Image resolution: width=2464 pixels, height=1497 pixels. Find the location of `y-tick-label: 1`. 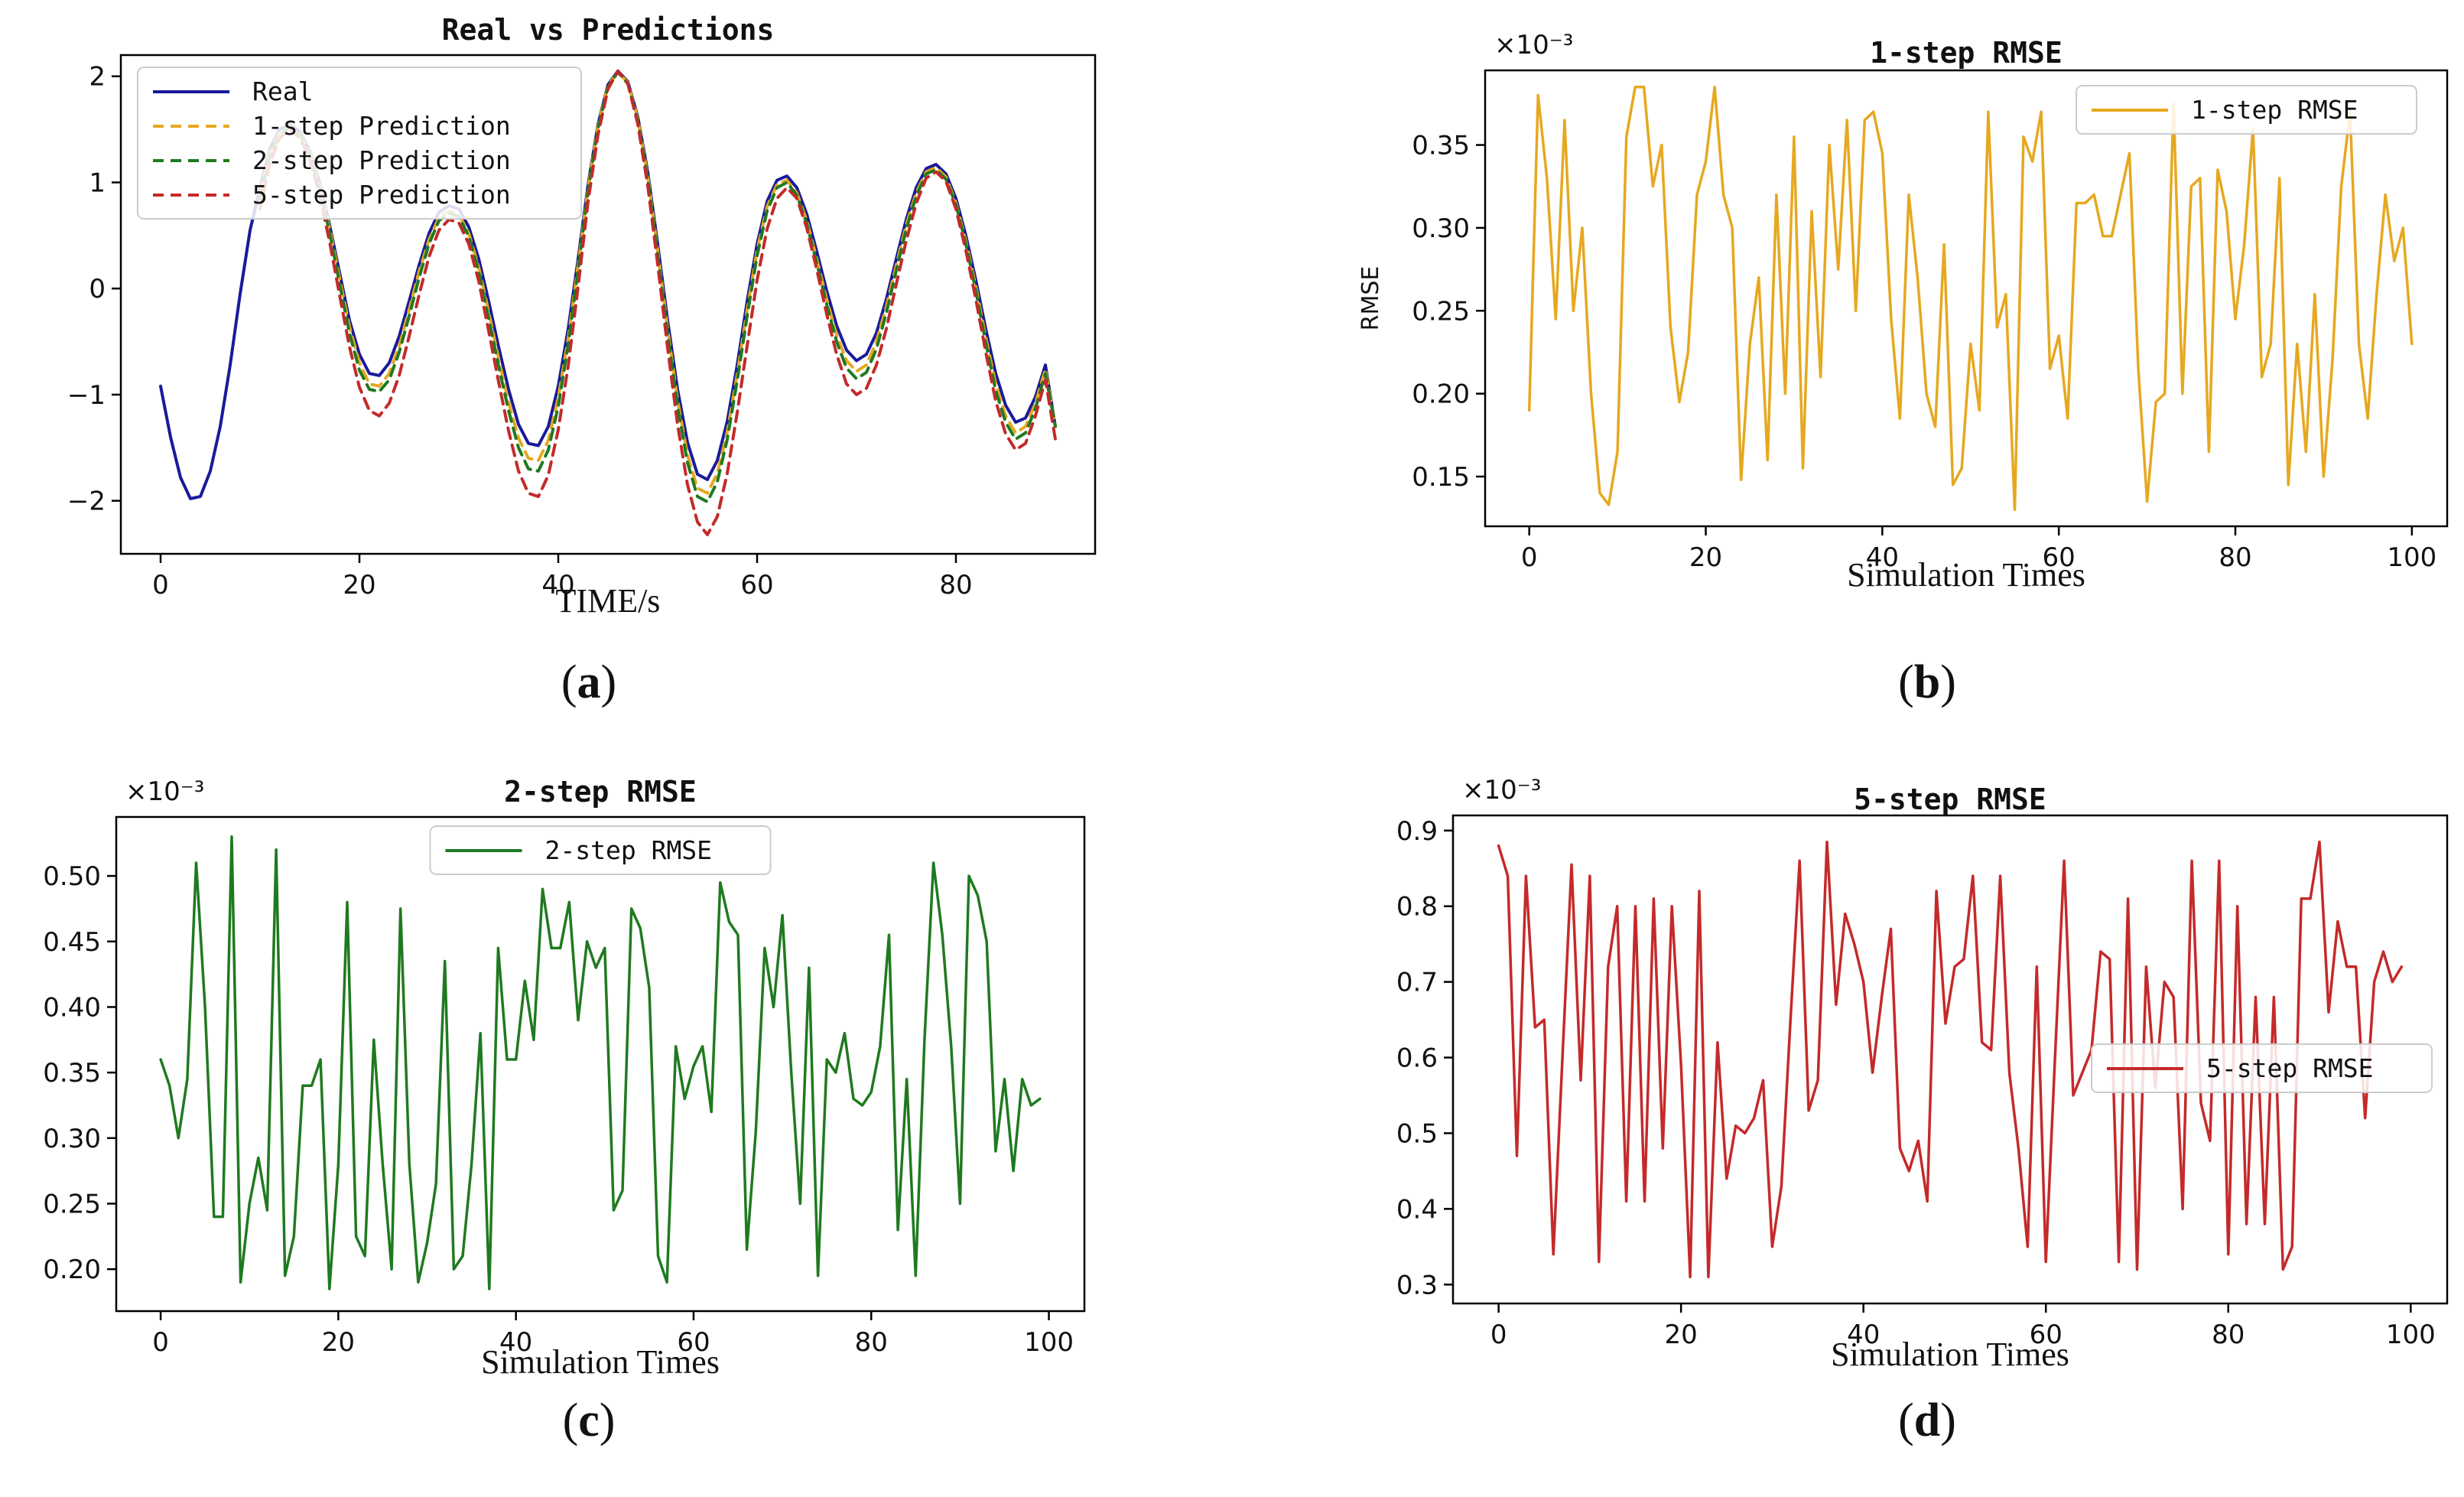

y-tick-label: 1 is located at coordinates (97, 183).